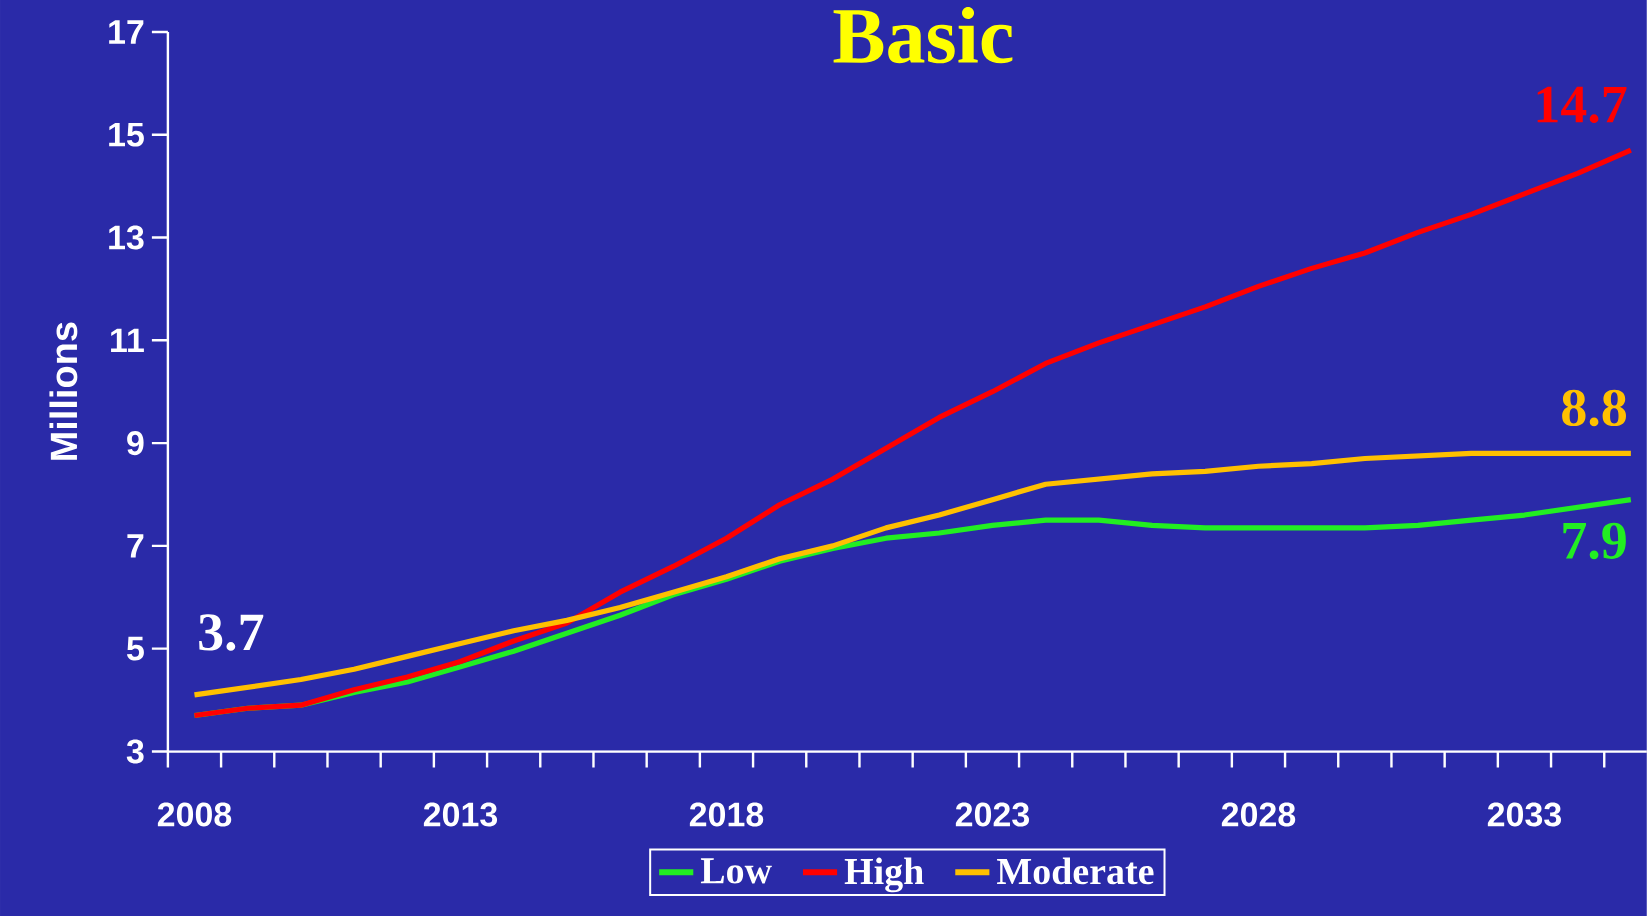 The width and height of the screenshot is (1648, 916). I want to click on chart-title: Basic, so click(923, 35).